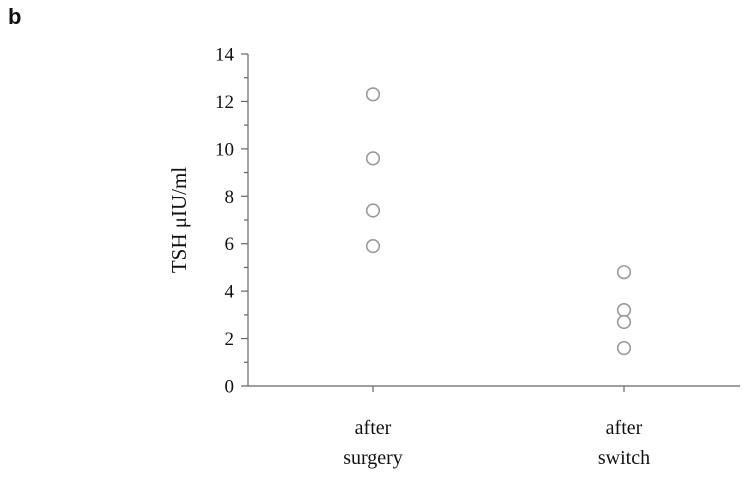 Image resolution: width=744 pixels, height=486 pixels. Describe the element at coordinates (224, 149) in the screenshot. I see `y-tick-label: 10` at that location.